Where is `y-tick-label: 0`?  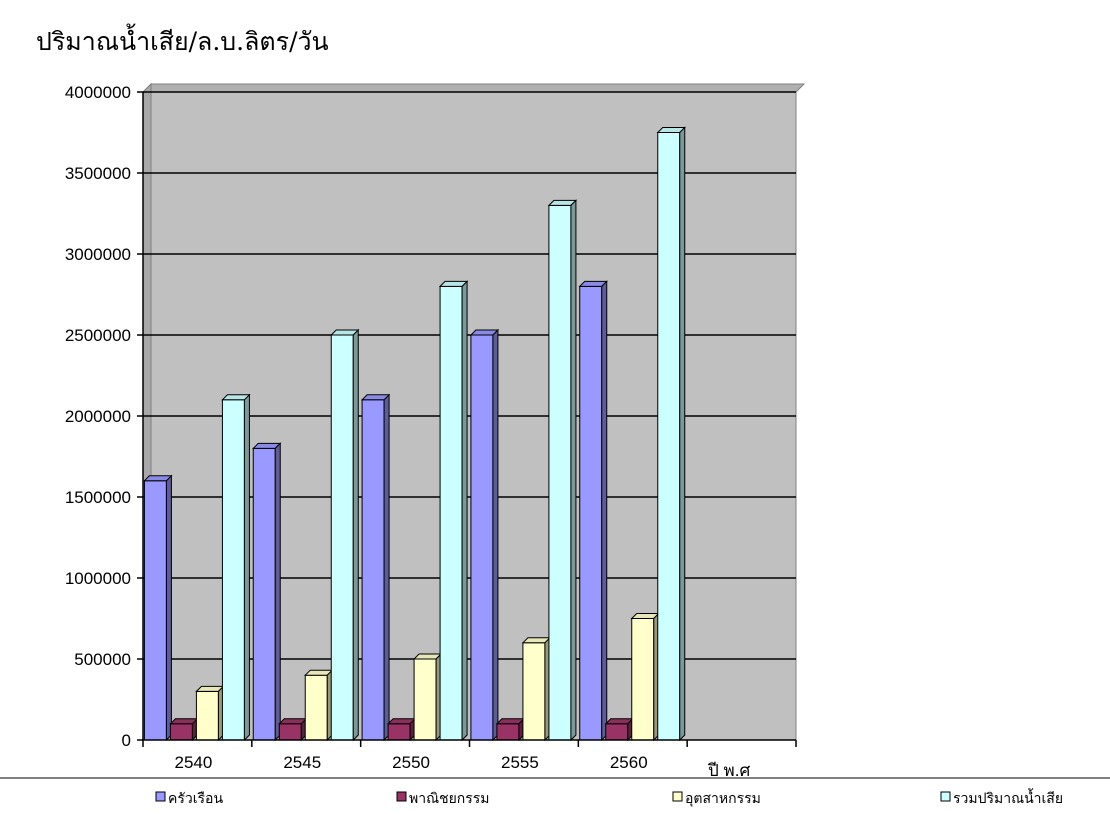
y-tick-label: 0 is located at coordinates (126, 740).